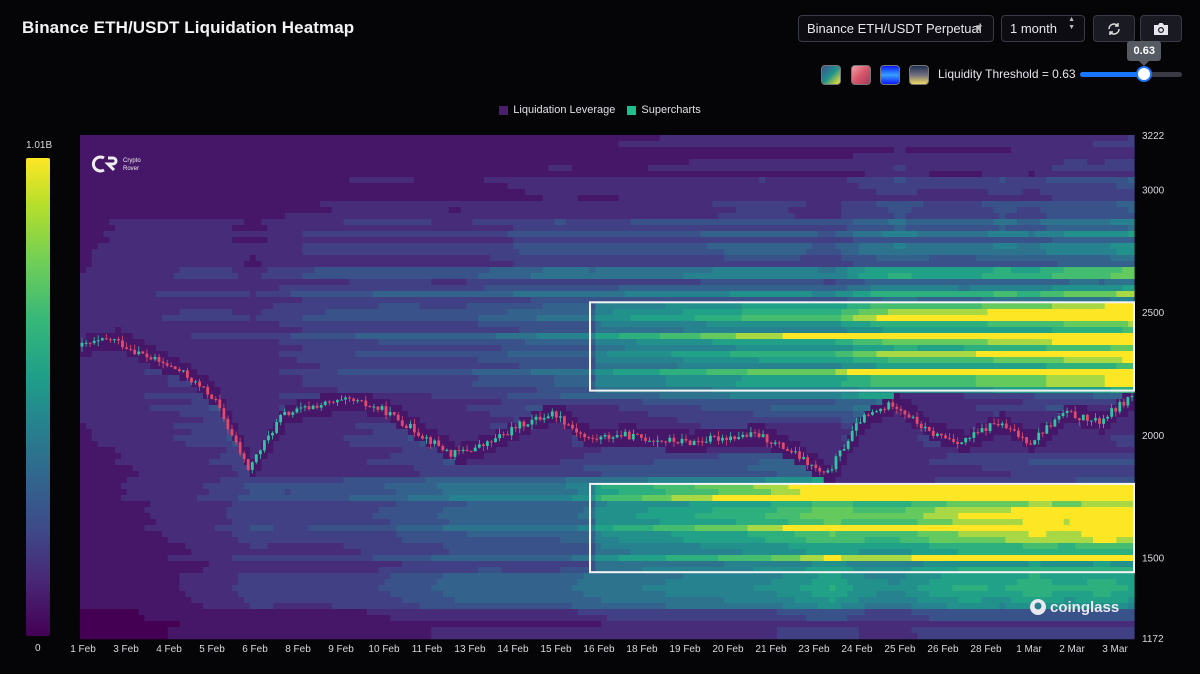  Describe the element at coordinates (1144, 74) in the screenshot. I see `threshold-slider-thumb` at that location.